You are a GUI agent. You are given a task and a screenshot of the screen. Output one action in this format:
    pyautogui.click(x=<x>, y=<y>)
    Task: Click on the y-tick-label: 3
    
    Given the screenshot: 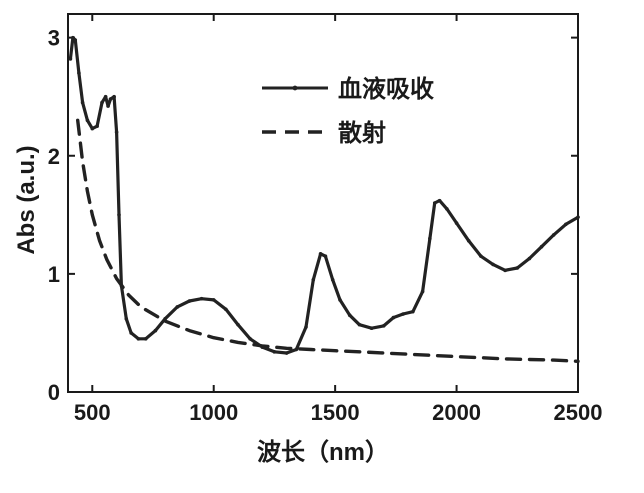 What is the action you would take?
    pyautogui.click(x=54, y=38)
    